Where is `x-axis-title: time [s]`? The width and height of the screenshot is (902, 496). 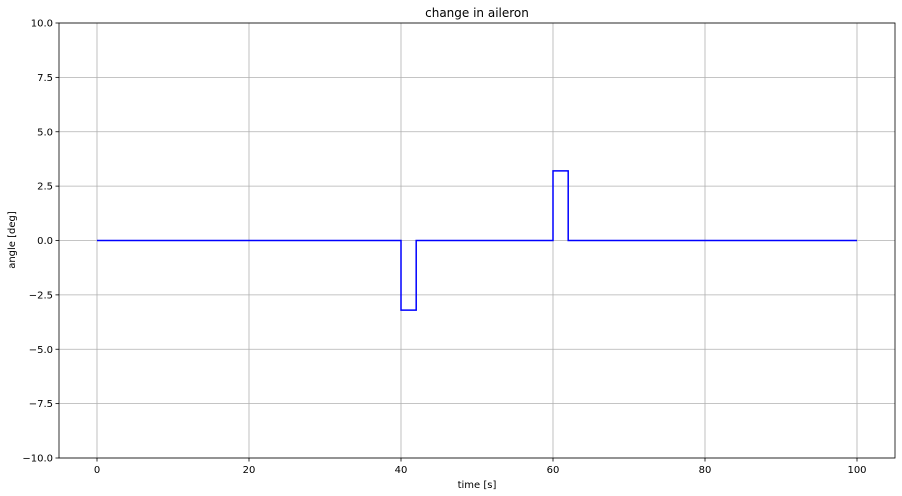 x-axis-title: time [s] is located at coordinates (477, 485).